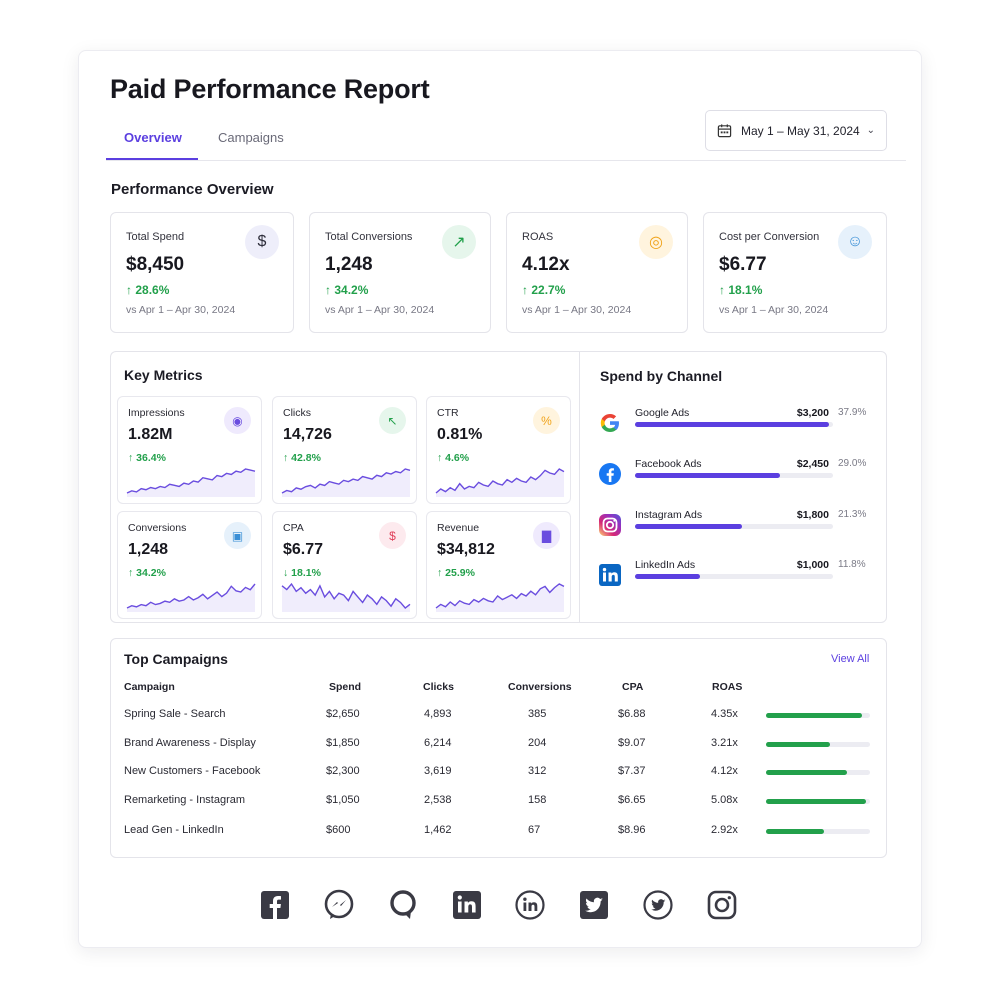 This screenshot has width=1000, height=1000. I want to click on chat-bubble-icon, so click(403, 905).